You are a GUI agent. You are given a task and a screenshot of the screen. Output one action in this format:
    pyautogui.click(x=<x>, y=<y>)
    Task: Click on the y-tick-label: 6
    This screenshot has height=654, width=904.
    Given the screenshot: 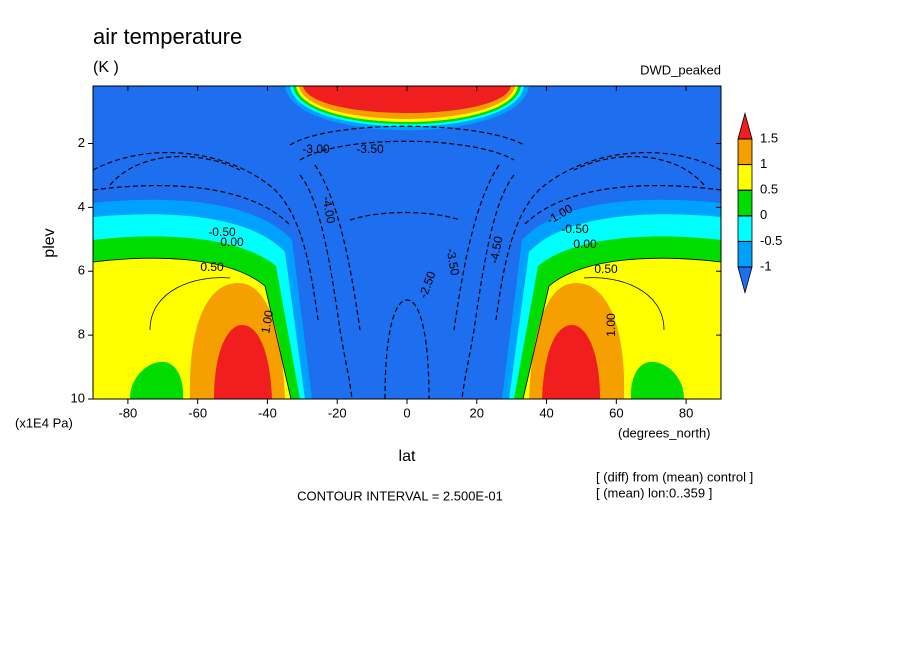 What is the action you would take?
    pyautogui.click(x=81, y=270)
    